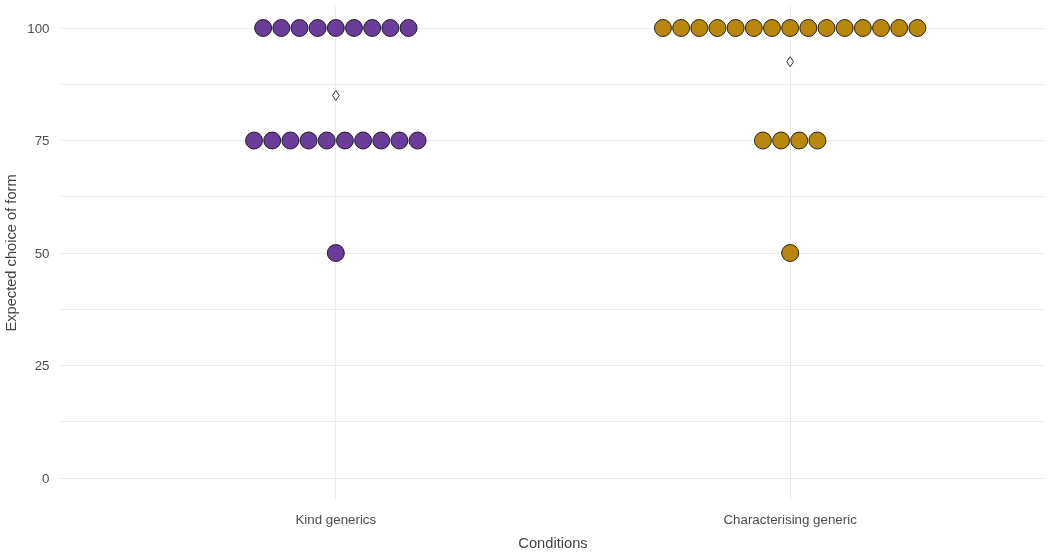 This screenshot has height=553, width=1050. I want to click on y-tick-label: 50, so click(42, 253).